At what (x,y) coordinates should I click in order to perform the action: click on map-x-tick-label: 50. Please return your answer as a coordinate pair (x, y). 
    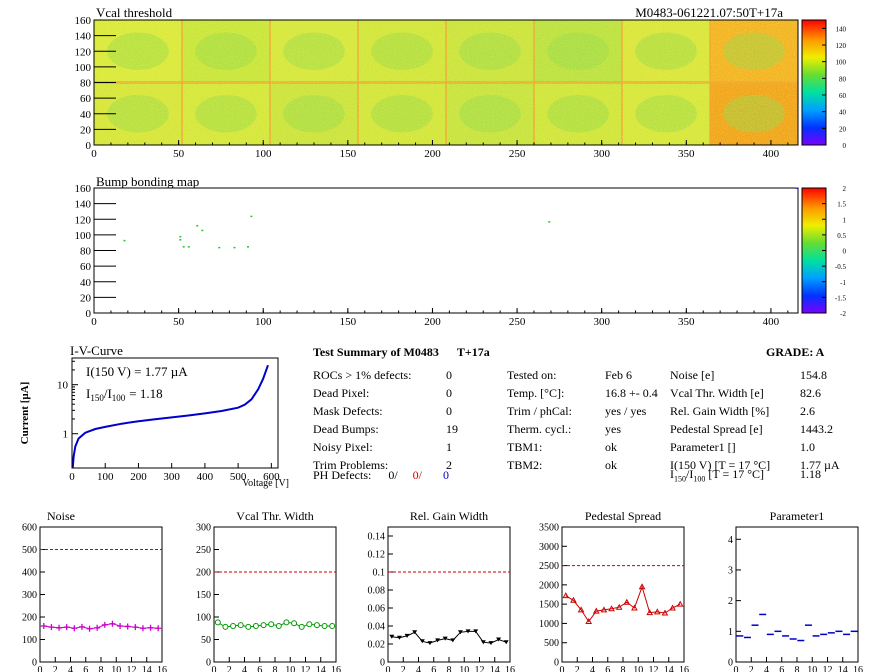
    Looking at the image, I should click on (179, 154).